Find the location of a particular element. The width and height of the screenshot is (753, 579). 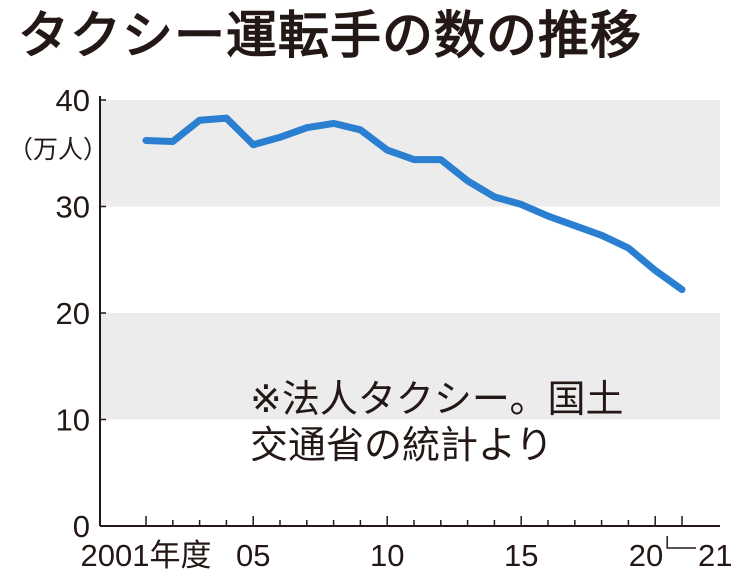

y-tick-label: 40 is located at coordinates (73, 100).